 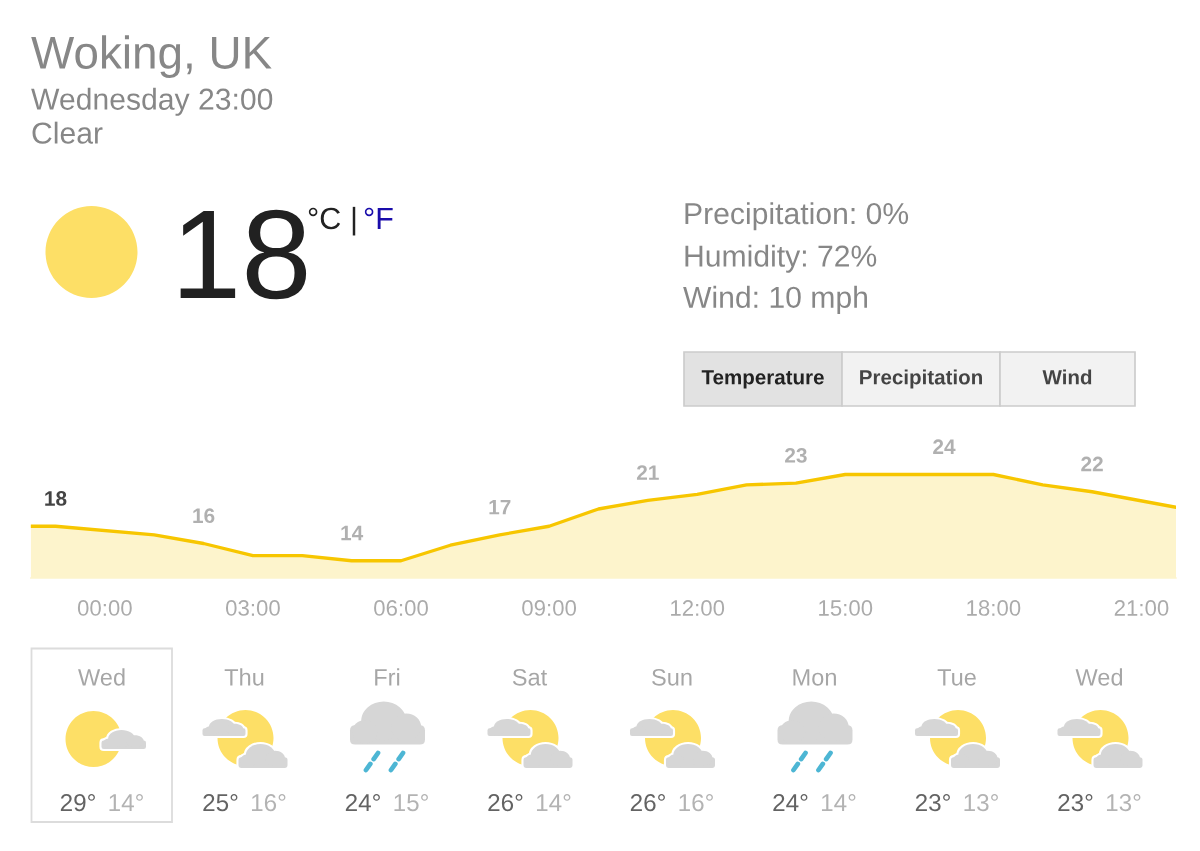 What do you see at coordinates (944, 446) in the screenshot?
I see `data-label: 24` at bounding box center [944, 446].